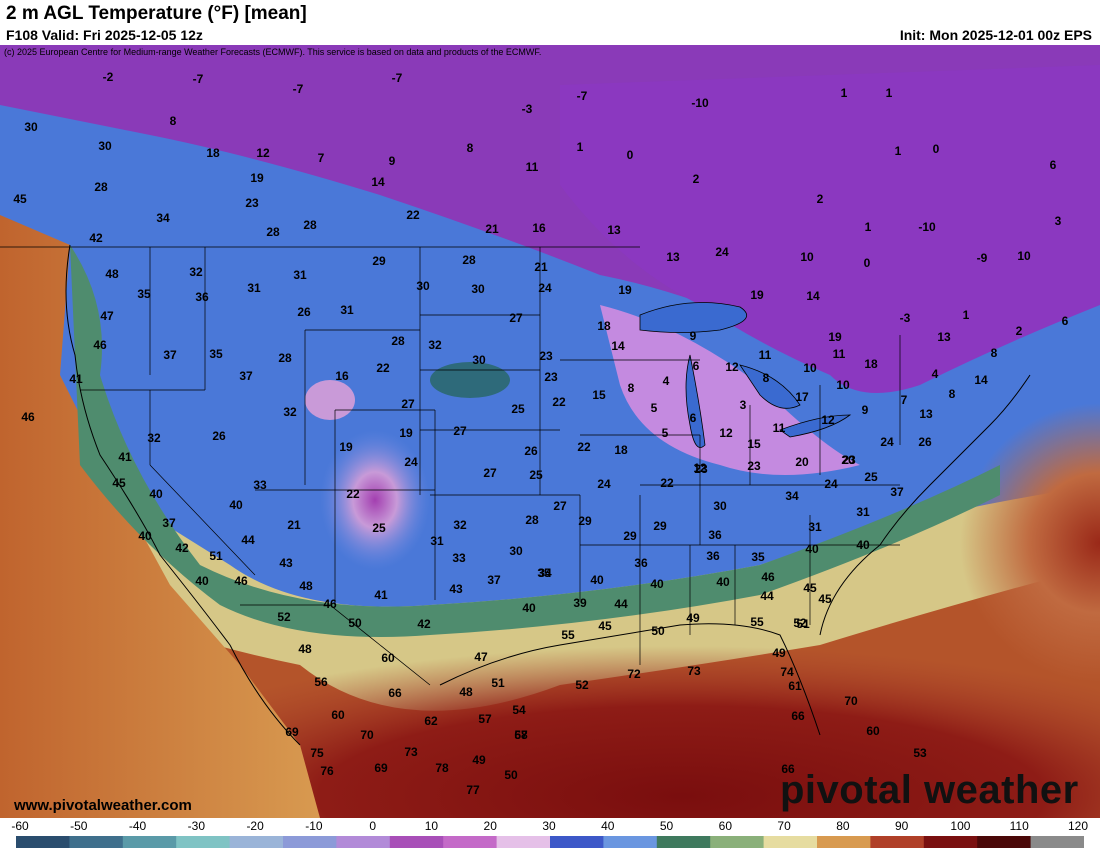 Image resolution: width=1100 pixels, height=850 pixels. I want to click on temperature-label: 74, so click(787, 672).